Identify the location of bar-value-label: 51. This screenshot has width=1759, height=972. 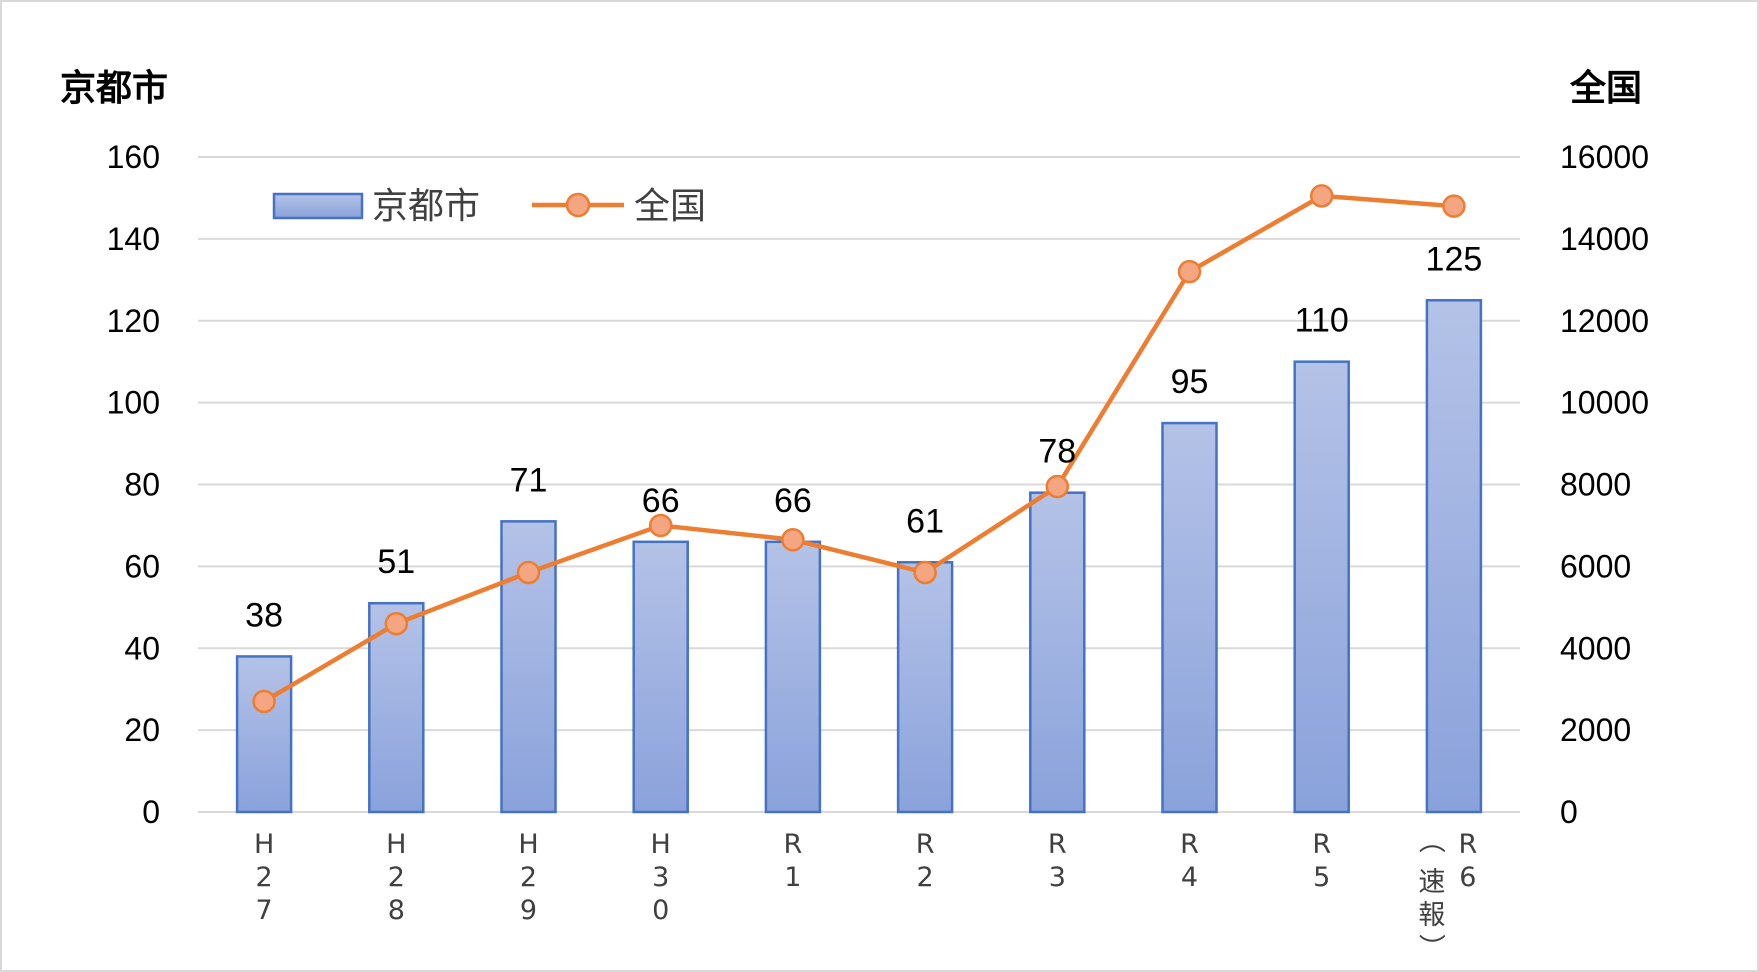
(396, 562).